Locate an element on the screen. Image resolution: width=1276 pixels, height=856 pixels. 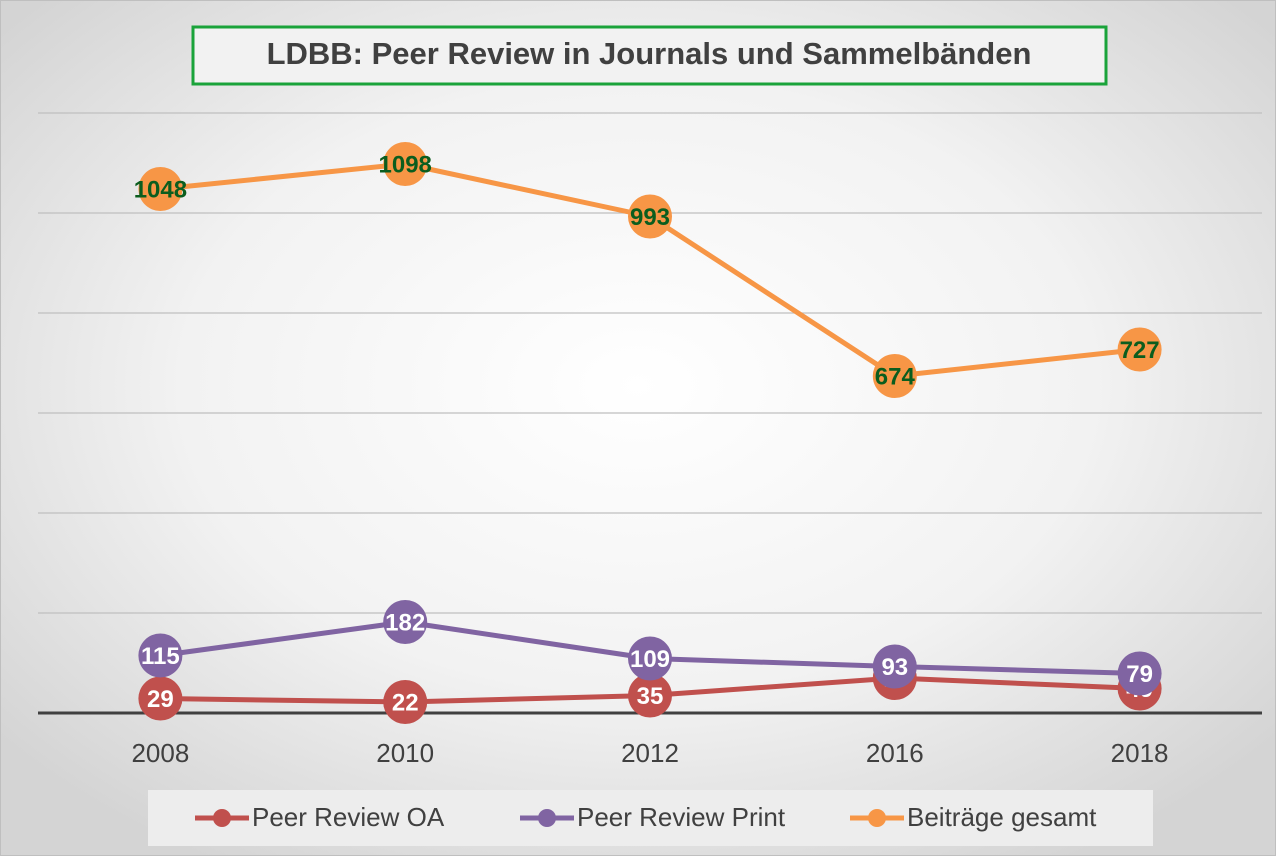
data-label: 727 is located at coordinates (1140, 350).